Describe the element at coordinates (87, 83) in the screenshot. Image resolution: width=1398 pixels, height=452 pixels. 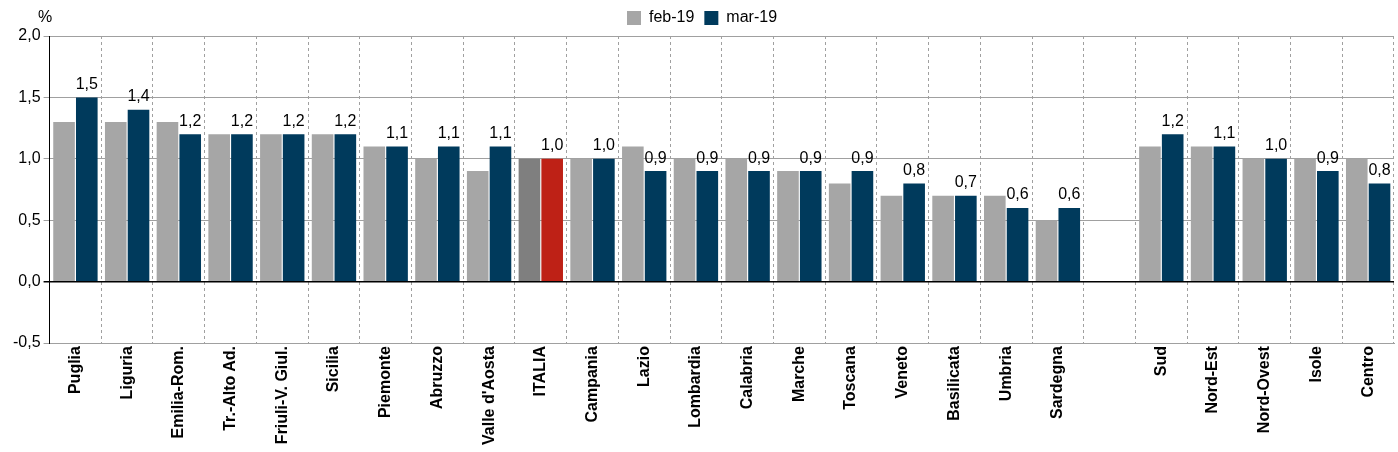
I see `data-label: 1,5` at that location.